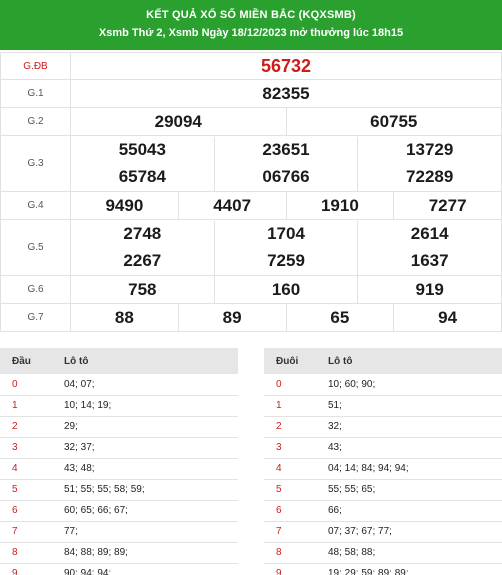 The image size is (502, 575). I want to click on row-values: 84; 88; 89; 89;, so click(145, 553).